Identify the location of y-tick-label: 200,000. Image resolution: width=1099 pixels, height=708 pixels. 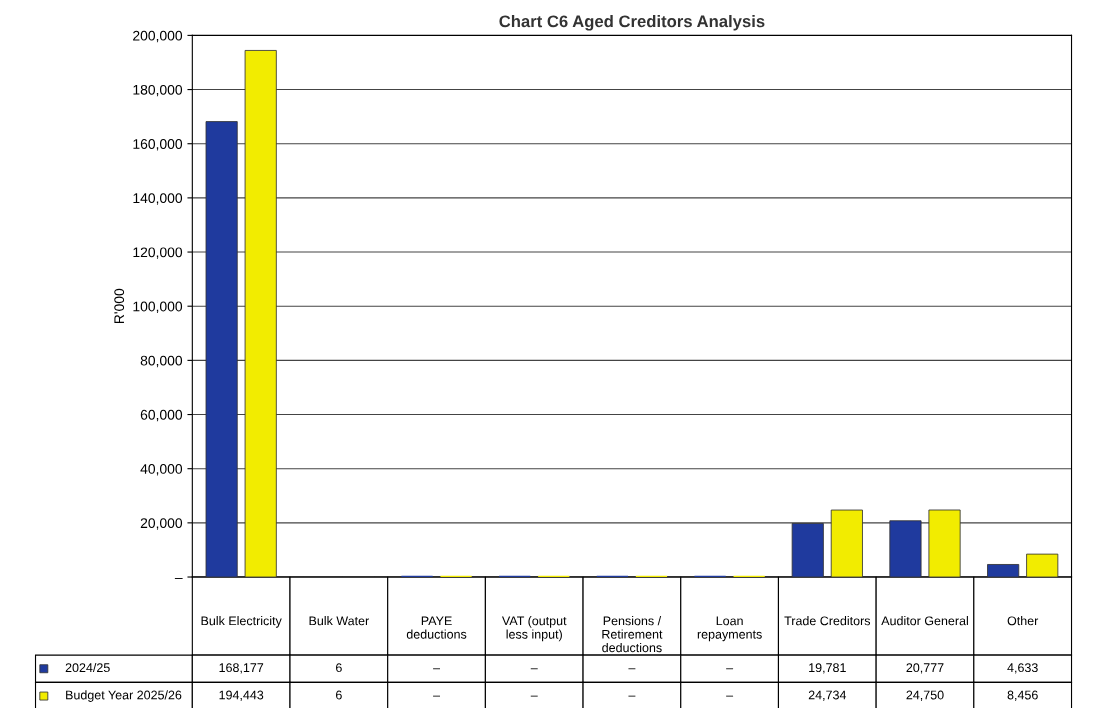
(158, 36).